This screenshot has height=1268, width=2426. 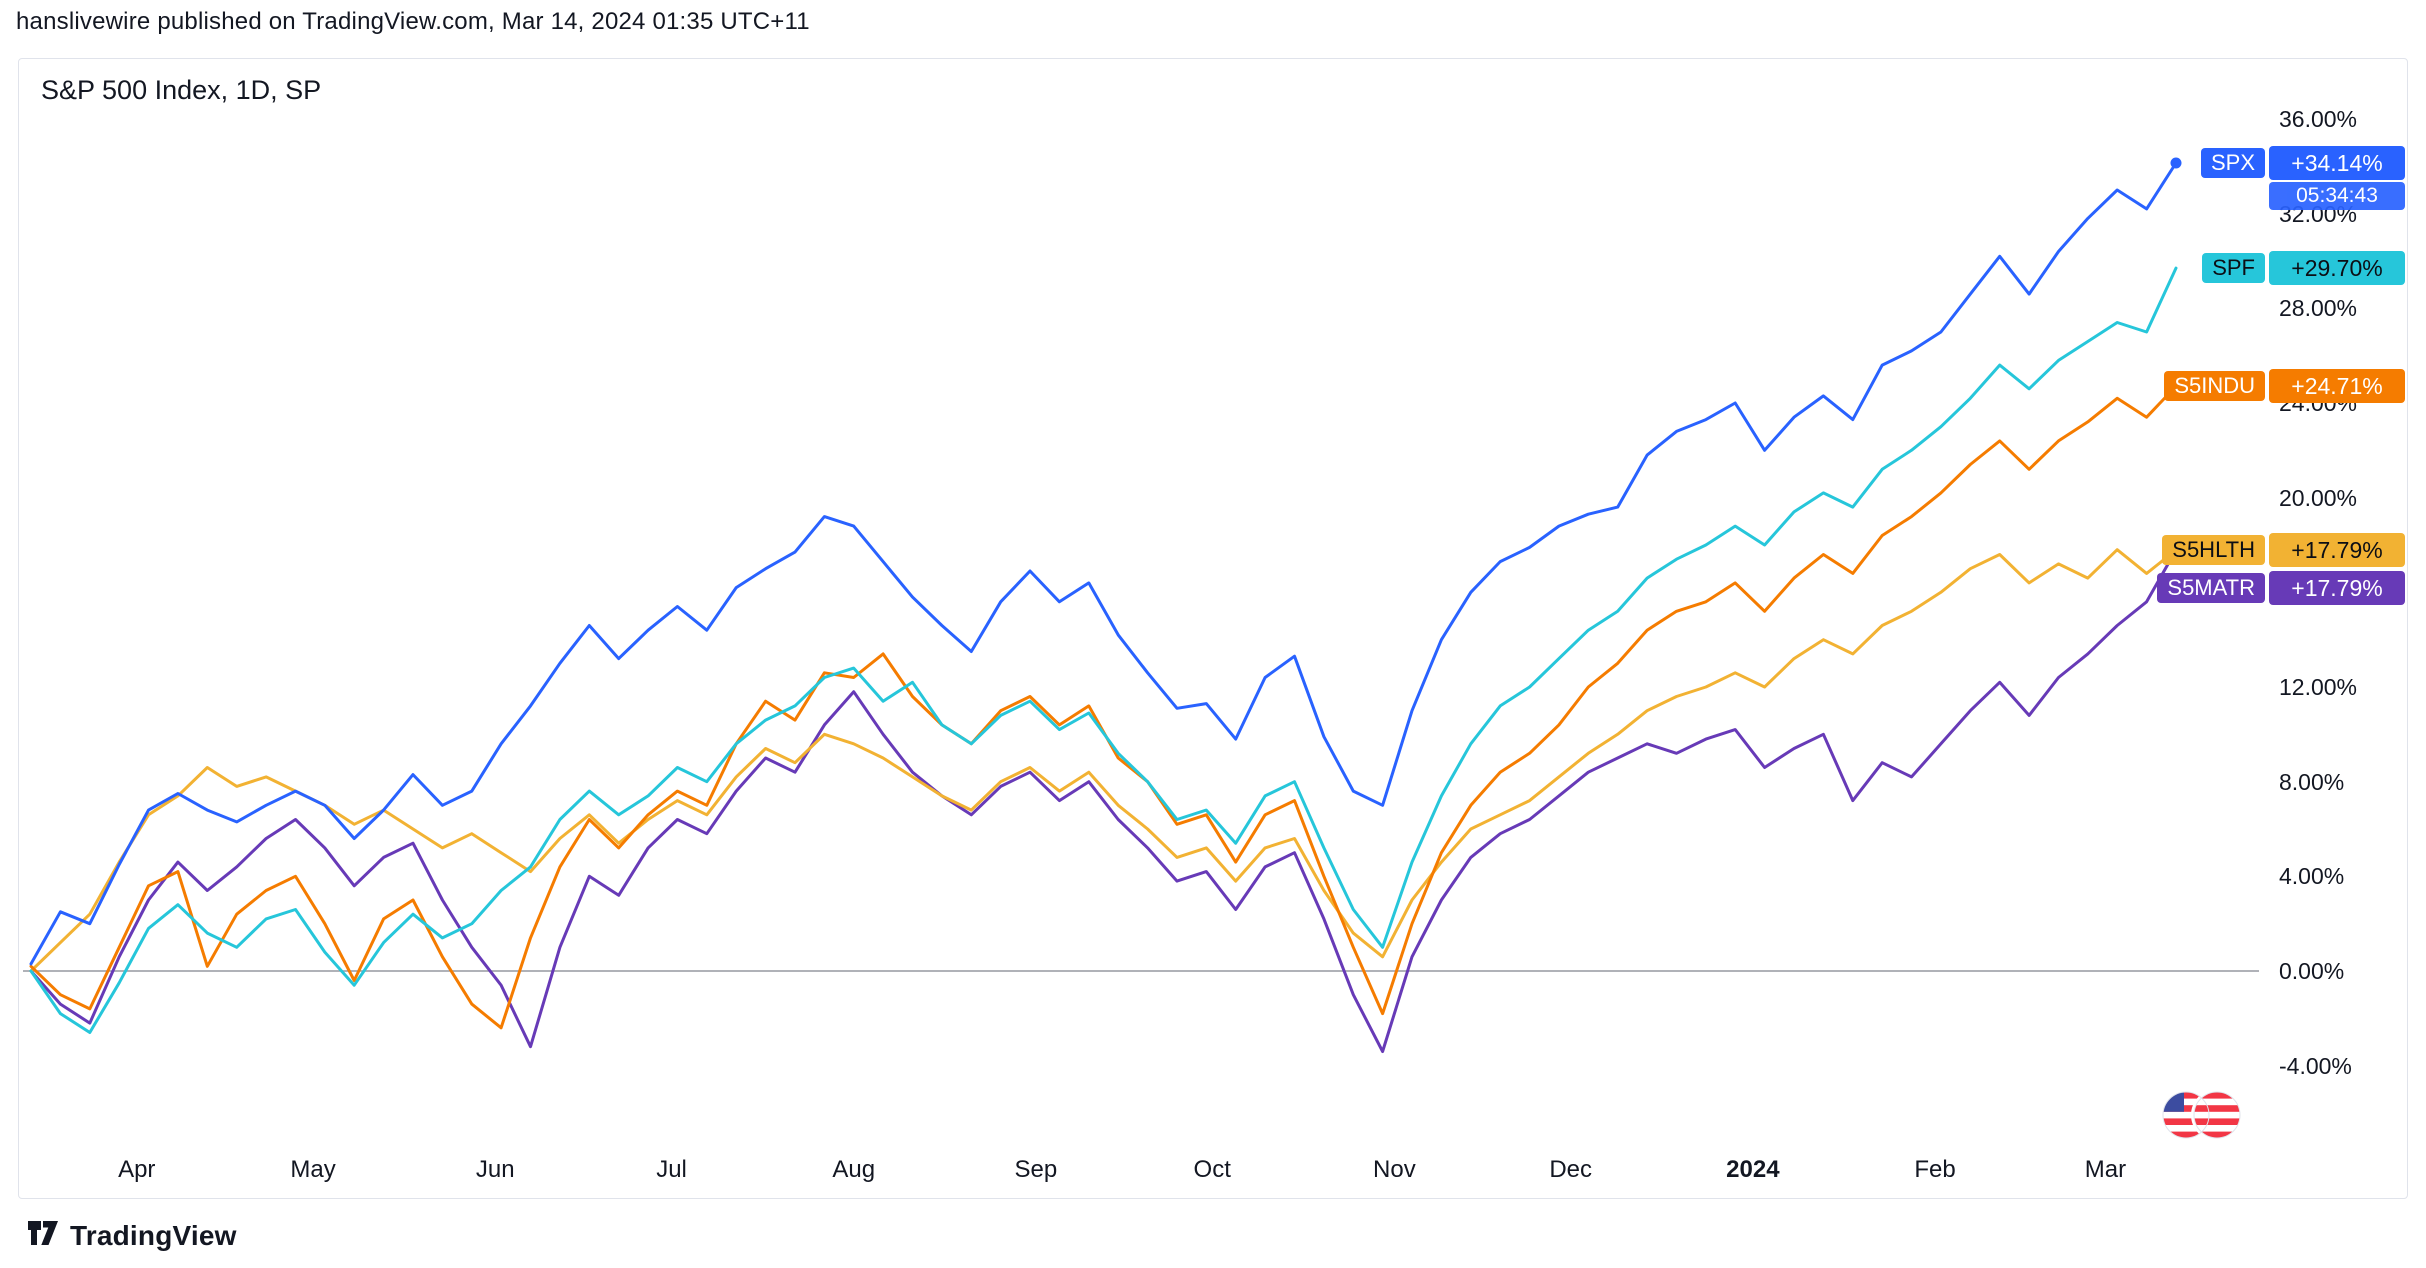 I want to click on price-axis-label: 8.00%, so click(x=2312, y=781).